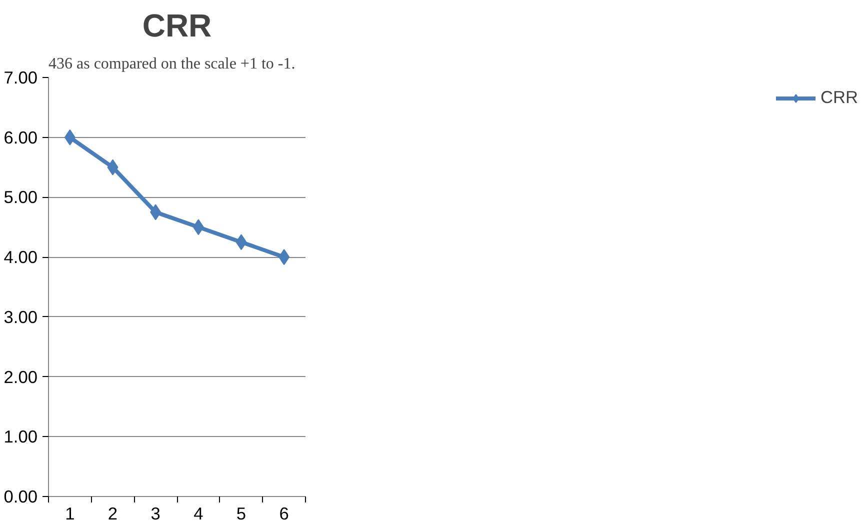 Image resolution: width=868 pixels, height=522 pixels. What do you see at coordinates (21, 496) in the screenshot?
I see `y-tick-label: 0.00` at bounding box center [21, 496].